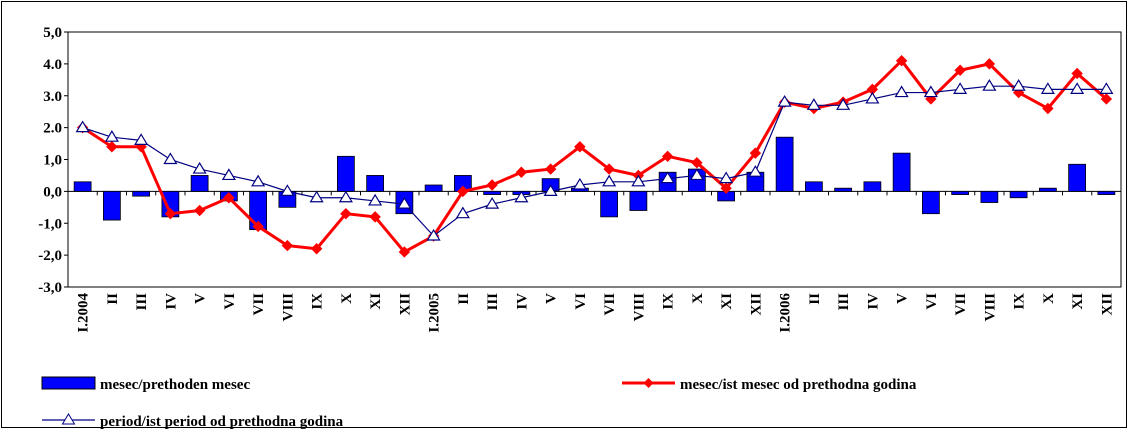 This screenshot has height=429, width=1128. I want to click on y-tick-label: 5,0, so click(52, 33).